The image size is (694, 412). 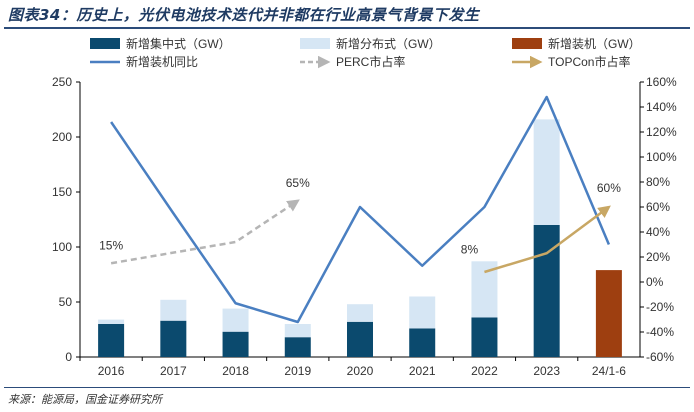 What do you see at coordinates (62, 82) in the screenshot?
I see `left-tick-label: 250` at bounding box center [62, 82].